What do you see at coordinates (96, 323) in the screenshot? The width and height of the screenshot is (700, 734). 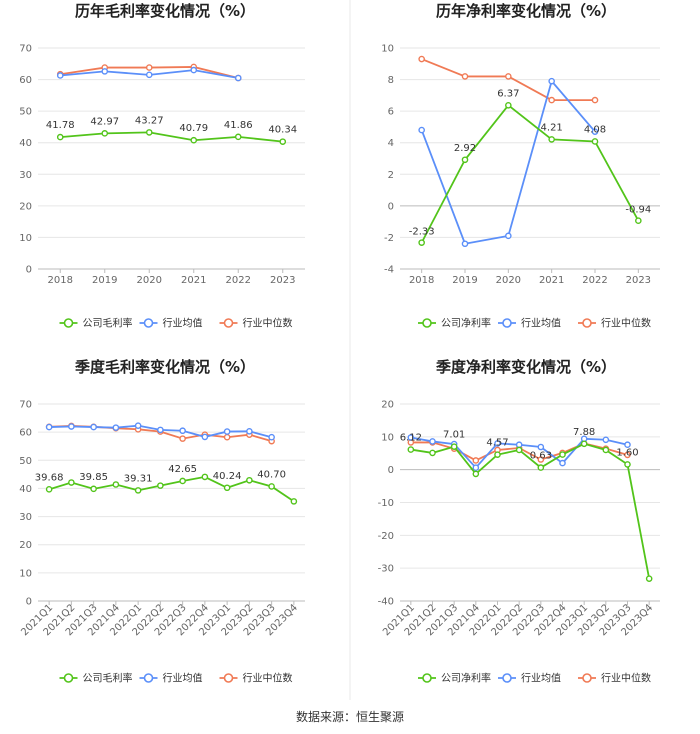 I see `legend-item: 公司毛利率` at bounding box center [96, 323].